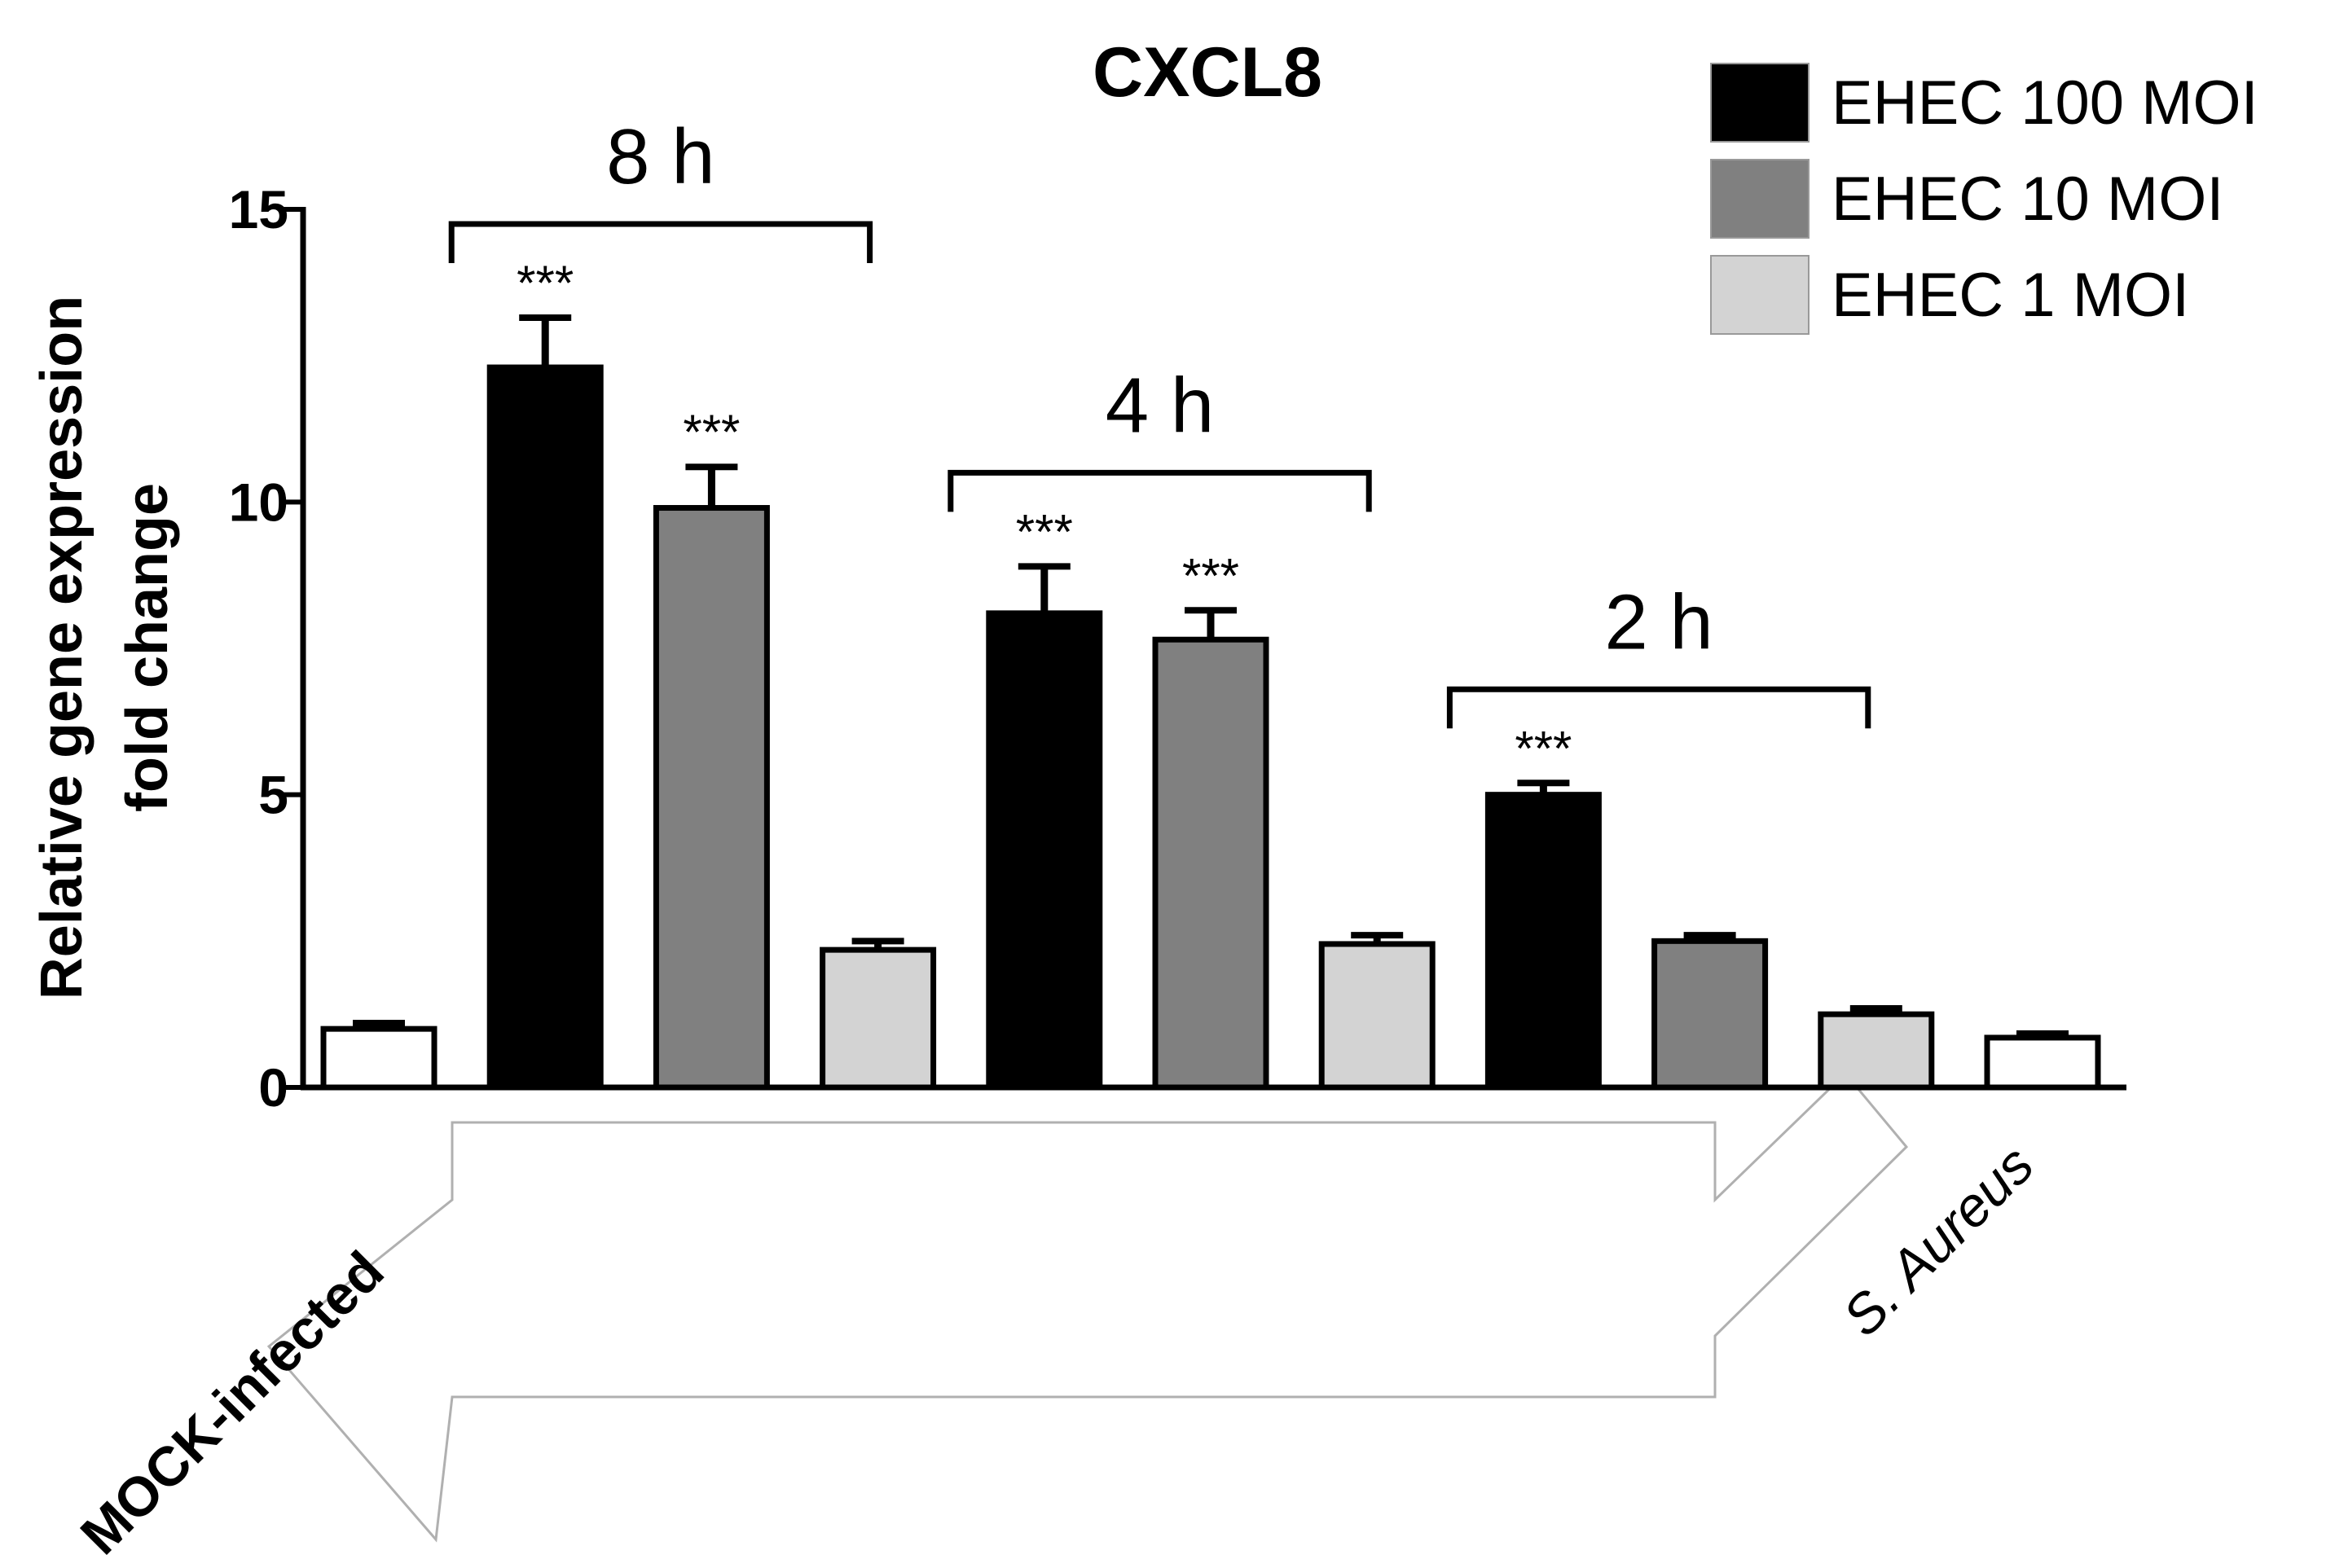 The height and width of the screenshot is (1568, 2335). Describe the element at coordinates (2027, 199) in the screenshot. I see `legend-label: EHEC 10 MOI` at that location.